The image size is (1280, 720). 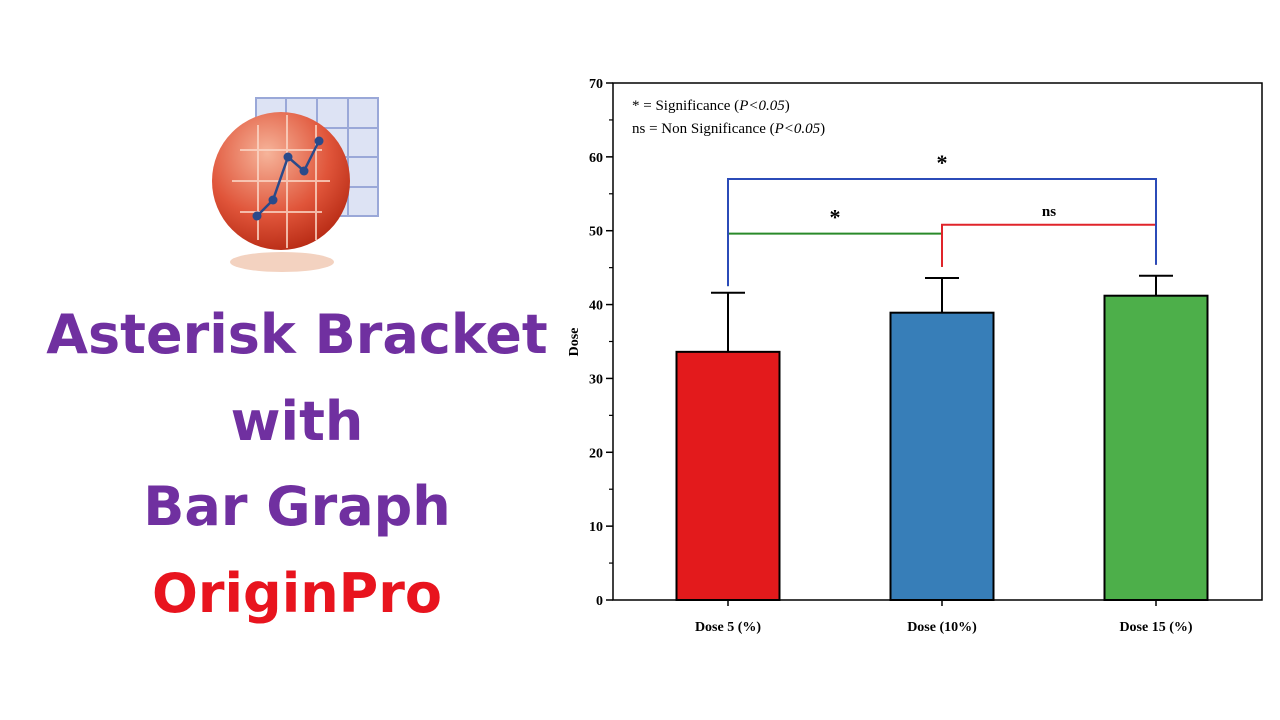 I want to click on note-part: * = Significance (, so click(x=685, y=106).